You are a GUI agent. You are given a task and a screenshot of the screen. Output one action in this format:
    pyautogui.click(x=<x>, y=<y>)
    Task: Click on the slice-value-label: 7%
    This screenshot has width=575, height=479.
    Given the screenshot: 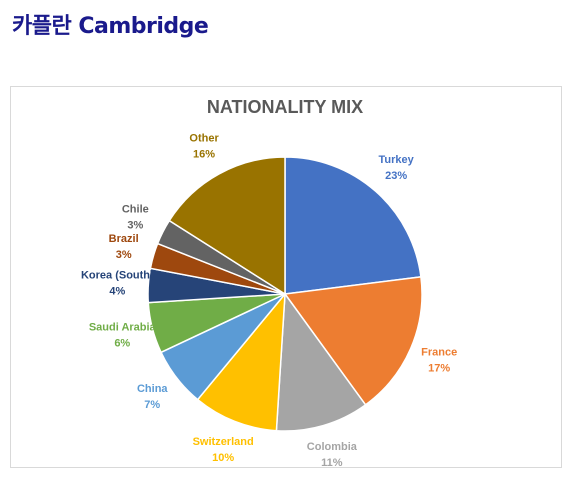 What is the action you would take?
    pyautogui.click(x=152, y=405)
    